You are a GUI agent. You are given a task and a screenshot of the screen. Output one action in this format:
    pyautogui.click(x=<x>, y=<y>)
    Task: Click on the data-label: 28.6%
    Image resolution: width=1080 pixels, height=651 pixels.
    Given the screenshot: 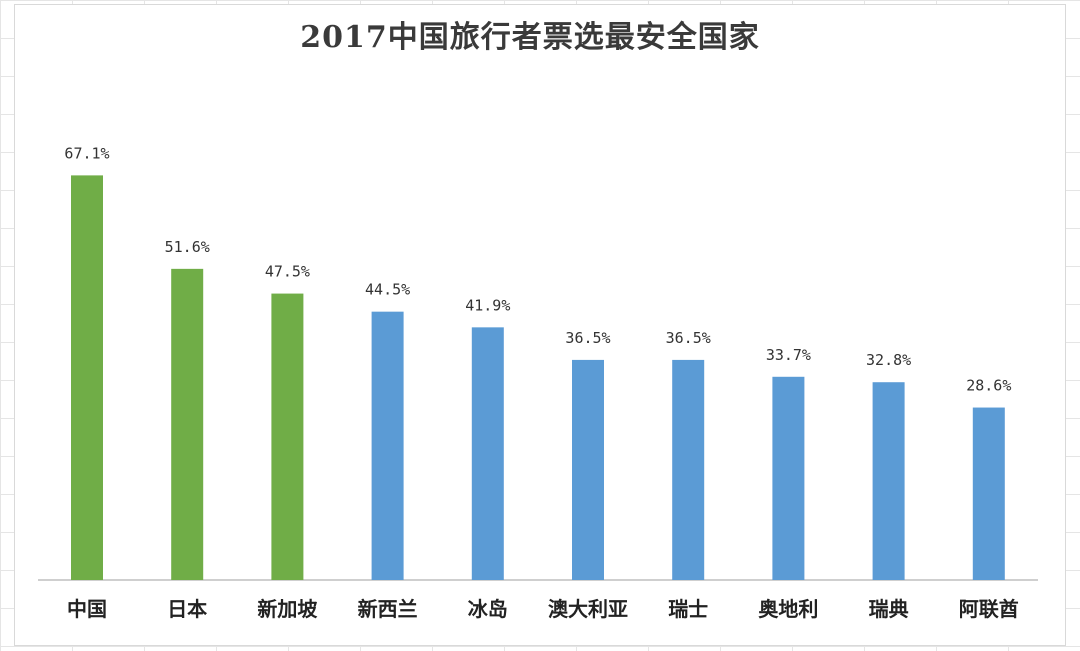 What is the action you would take?
    pyautogui.click(x=988, y=386)
    